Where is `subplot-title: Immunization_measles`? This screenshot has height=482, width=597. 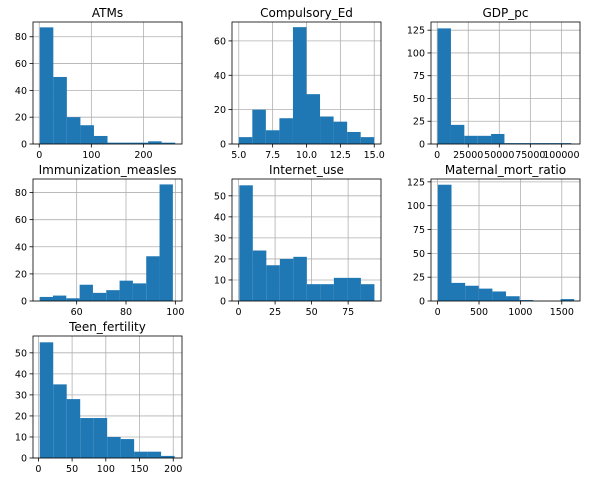 subplot-title: Immunization_measles is located at coordinates (108, 170).